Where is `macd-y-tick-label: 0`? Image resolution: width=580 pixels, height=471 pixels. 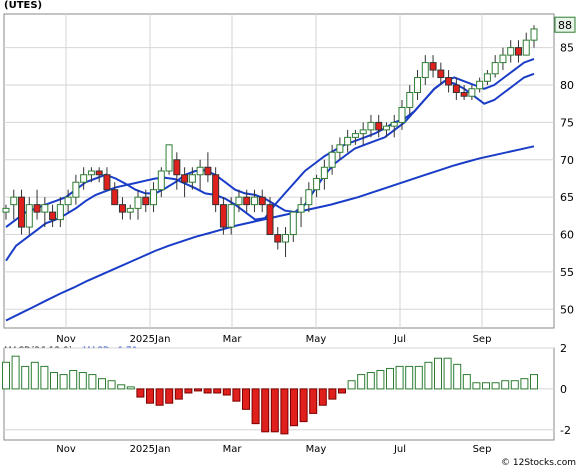 macd-y-tick-label: 0 is located at coordinates (563, 389).